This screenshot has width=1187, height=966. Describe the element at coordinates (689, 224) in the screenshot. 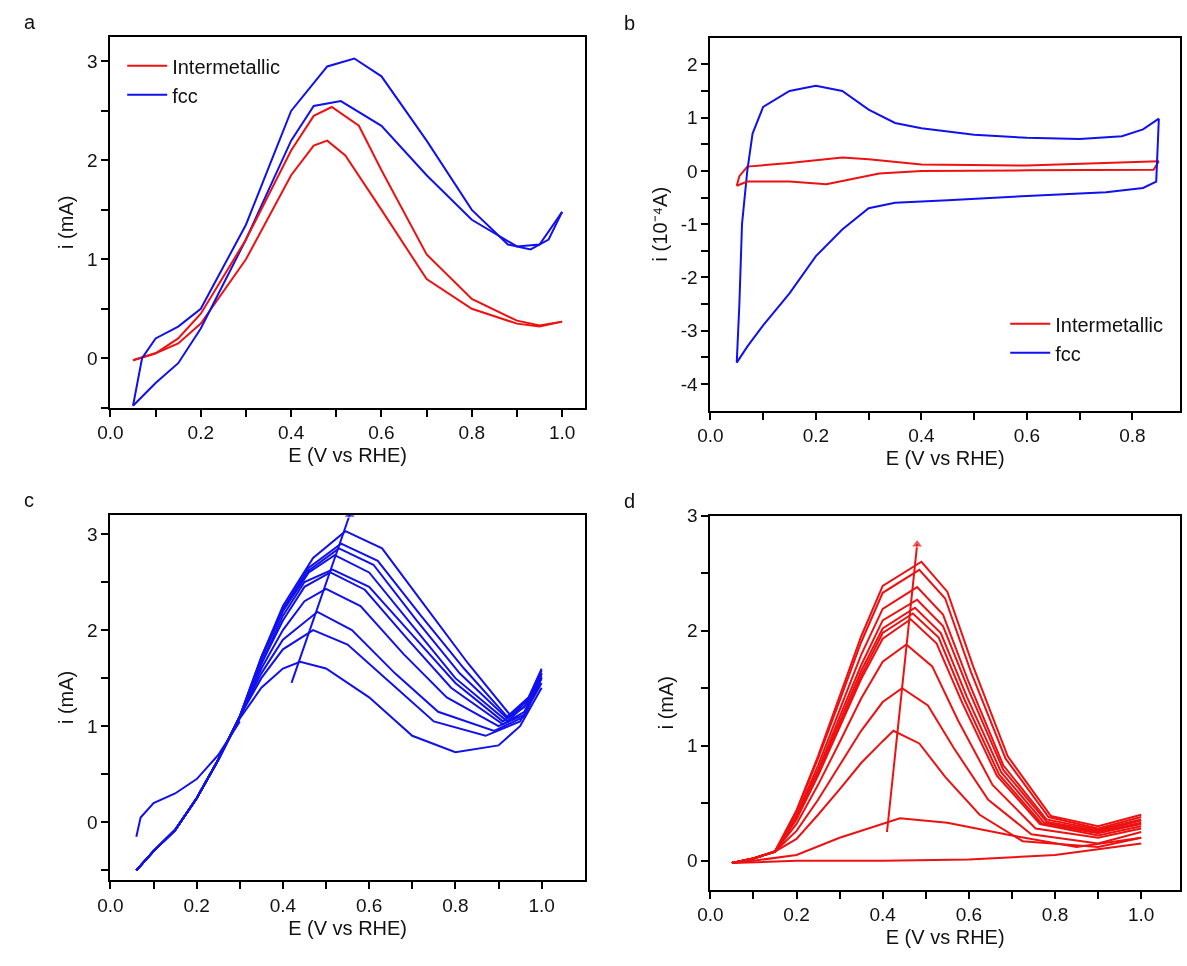

I see `y-tick-label: -1` at that location.